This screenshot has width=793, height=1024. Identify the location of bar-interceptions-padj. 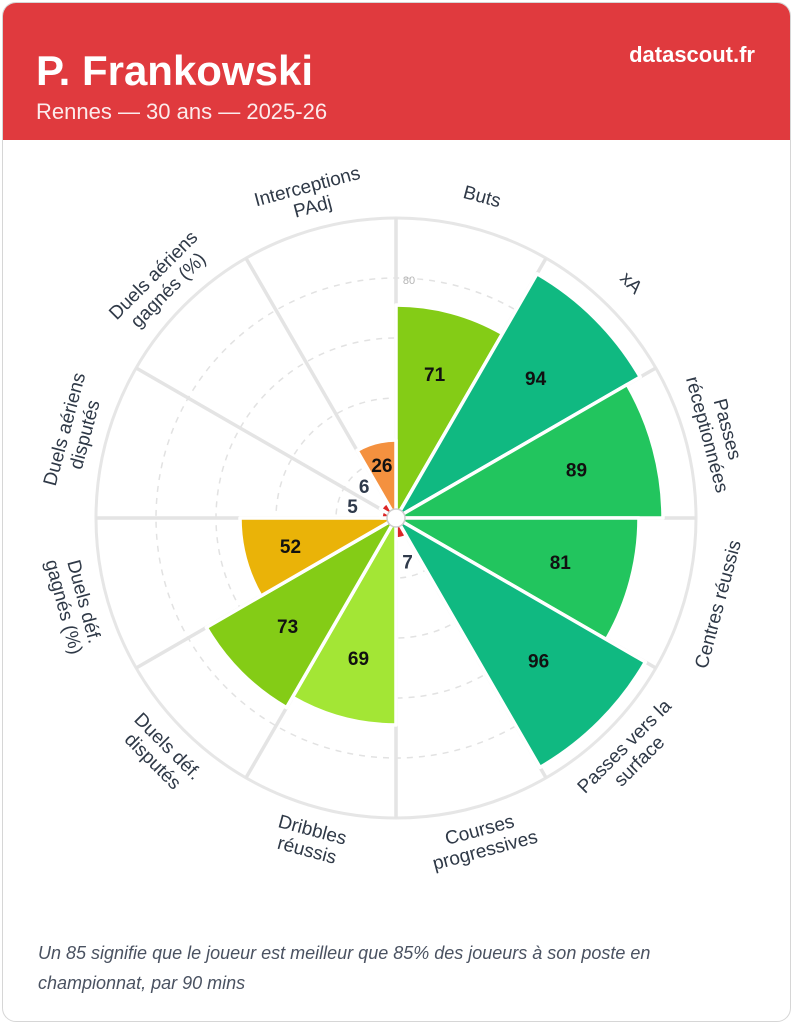
(376, 479).